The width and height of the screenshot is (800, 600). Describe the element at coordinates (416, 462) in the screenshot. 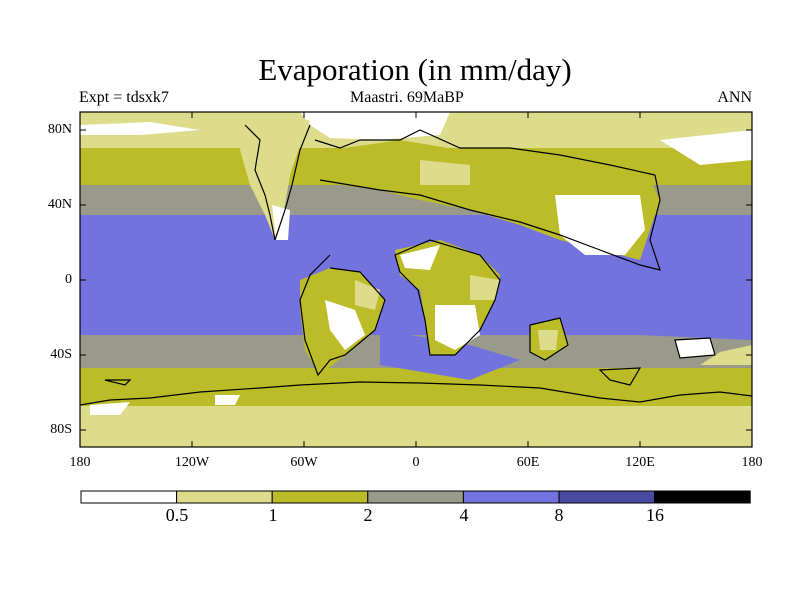

I see `lon-tick-0: 0` at that location.